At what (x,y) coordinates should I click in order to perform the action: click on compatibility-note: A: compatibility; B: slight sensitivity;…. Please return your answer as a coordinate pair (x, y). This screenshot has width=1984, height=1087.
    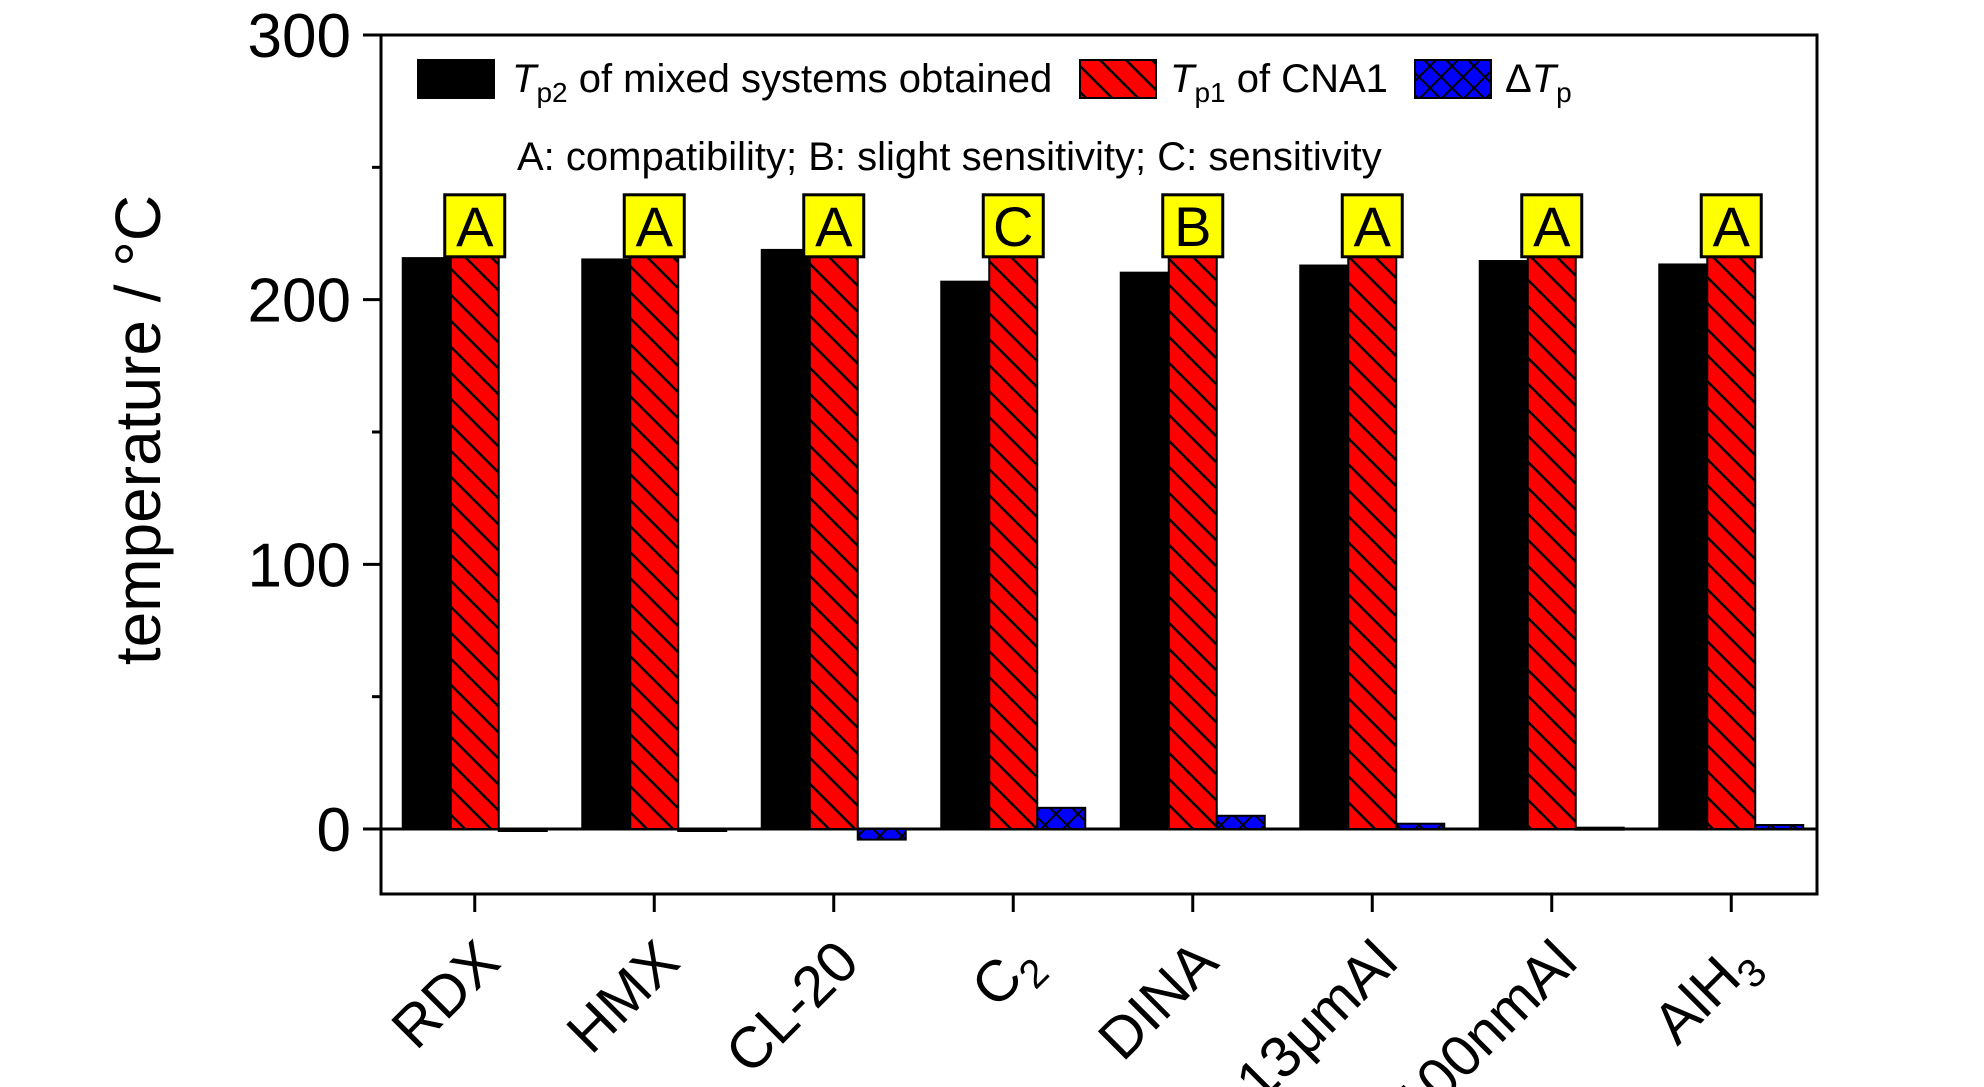
    Looking at the image, I should click on (949, 157).